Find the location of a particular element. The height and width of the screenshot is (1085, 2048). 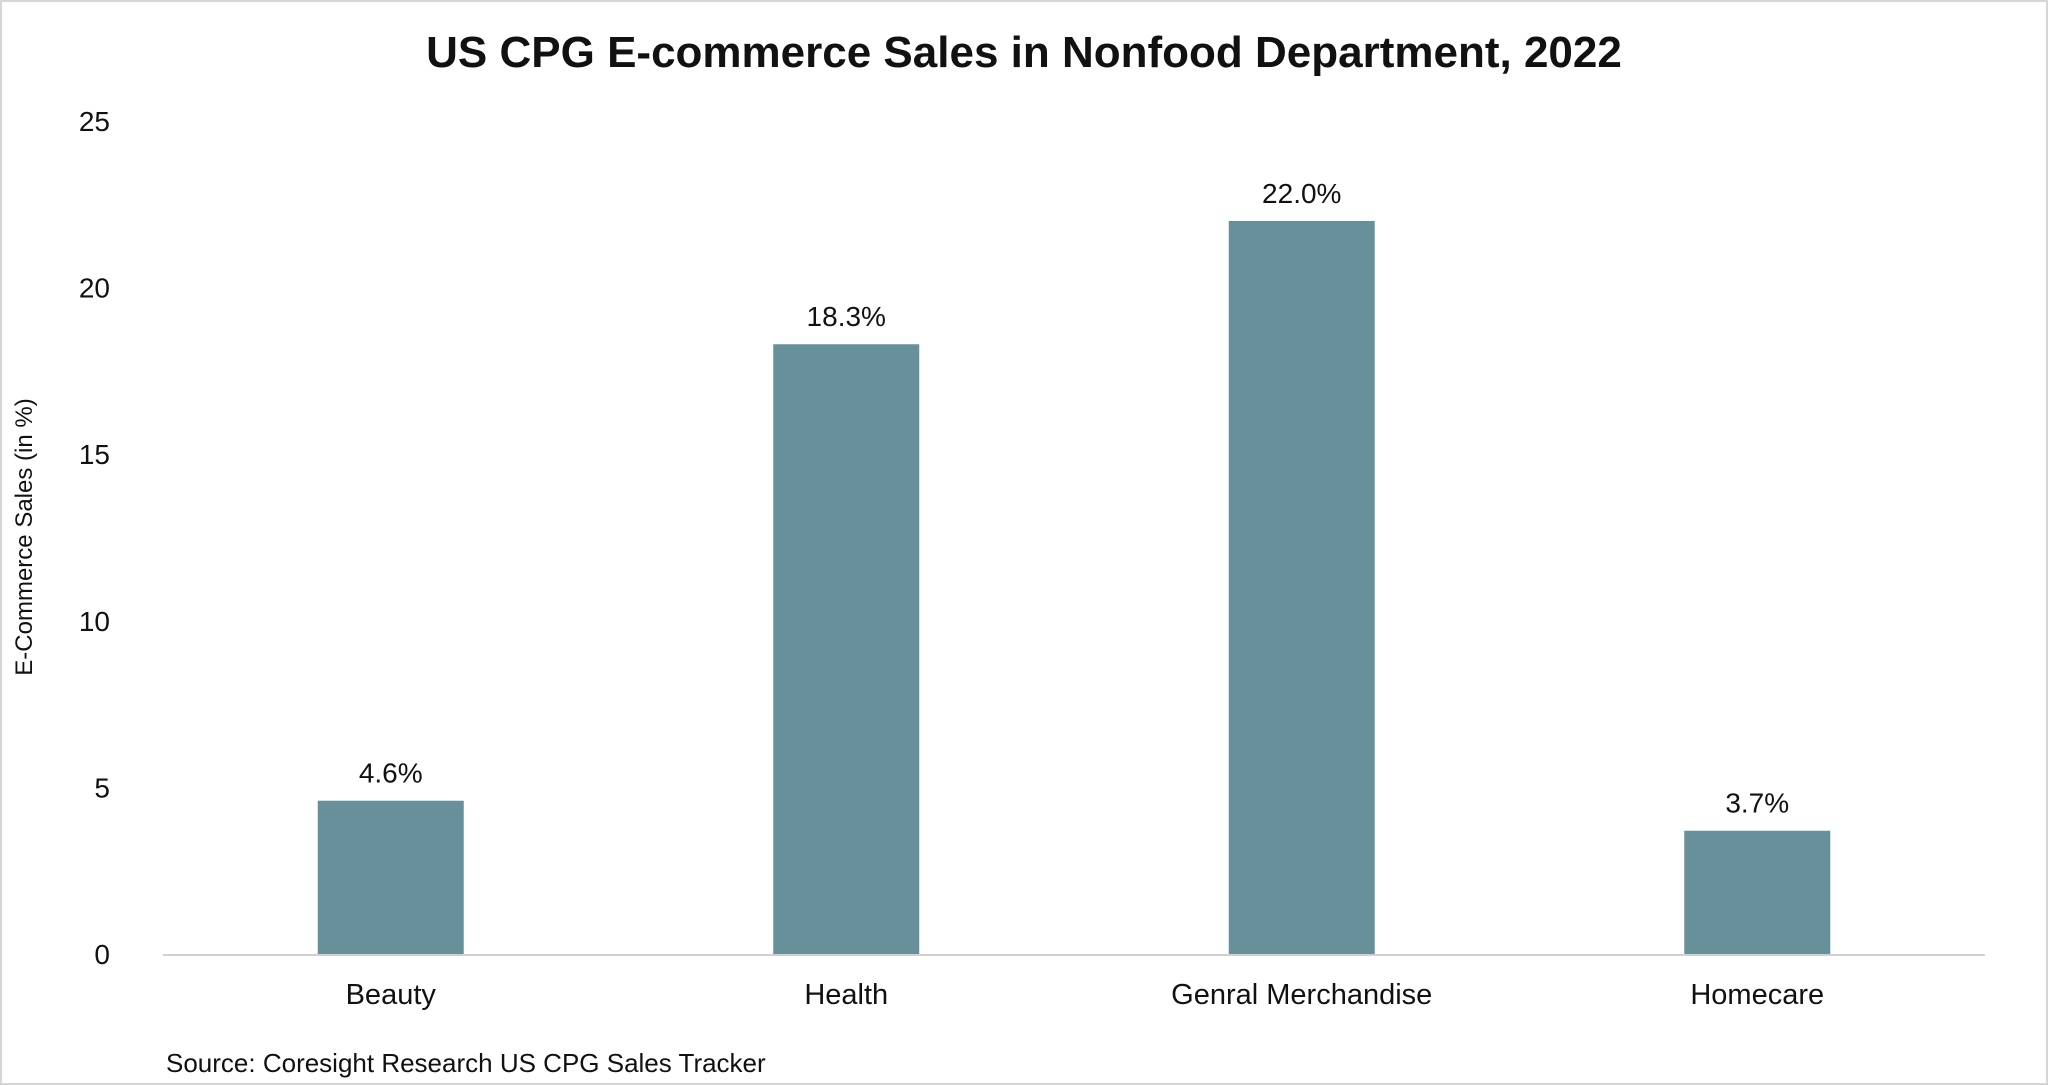

y-tick-label: 15 is located at coordinates (94, 454).